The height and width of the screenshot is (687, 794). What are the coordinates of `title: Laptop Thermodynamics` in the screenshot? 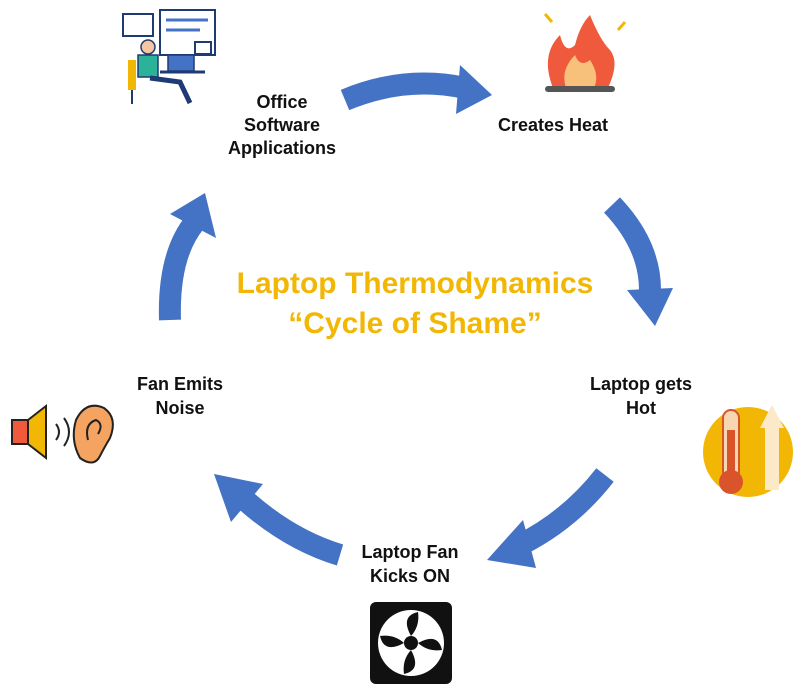 It's located at (415, 283).